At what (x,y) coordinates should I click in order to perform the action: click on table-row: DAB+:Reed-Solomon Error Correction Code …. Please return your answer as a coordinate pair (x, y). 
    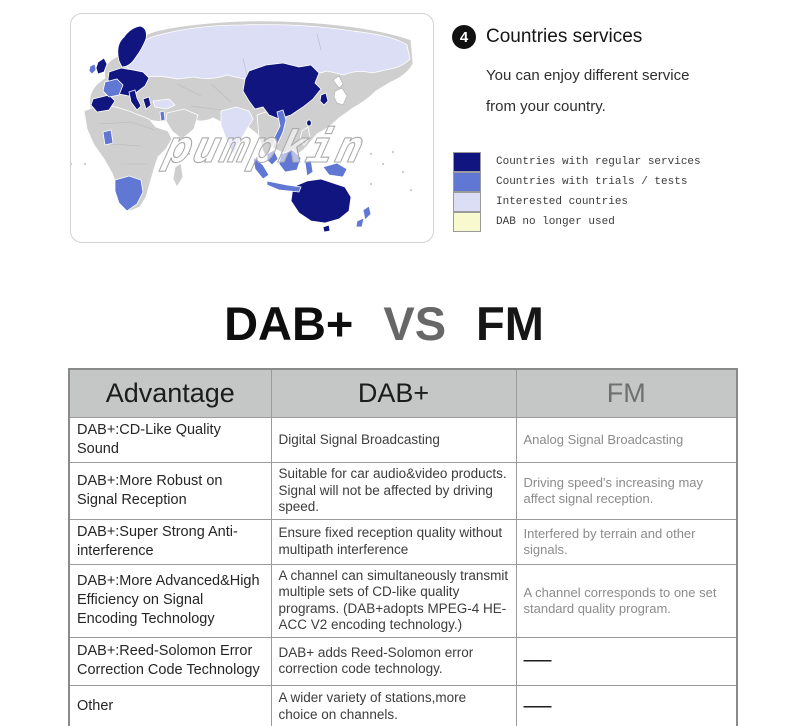
    Looking at the image, I should click on (403, 661).